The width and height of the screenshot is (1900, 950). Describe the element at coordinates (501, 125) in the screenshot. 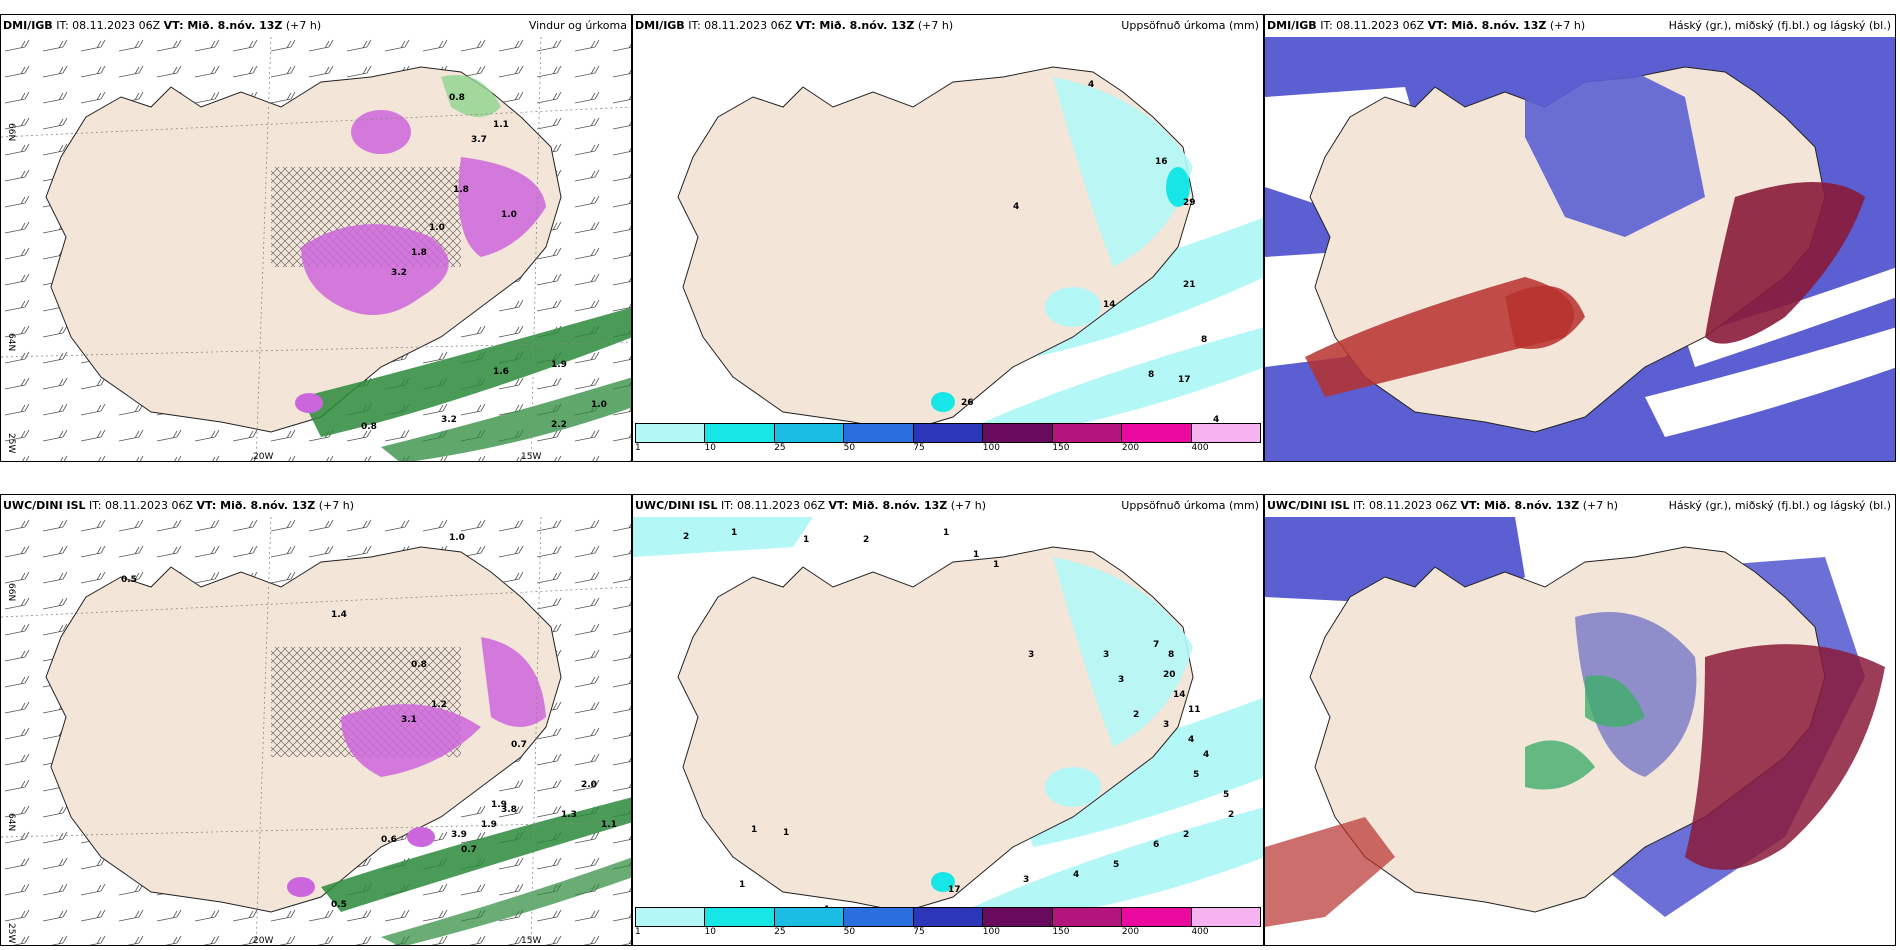

I see `value-label: 1.1` at that location.